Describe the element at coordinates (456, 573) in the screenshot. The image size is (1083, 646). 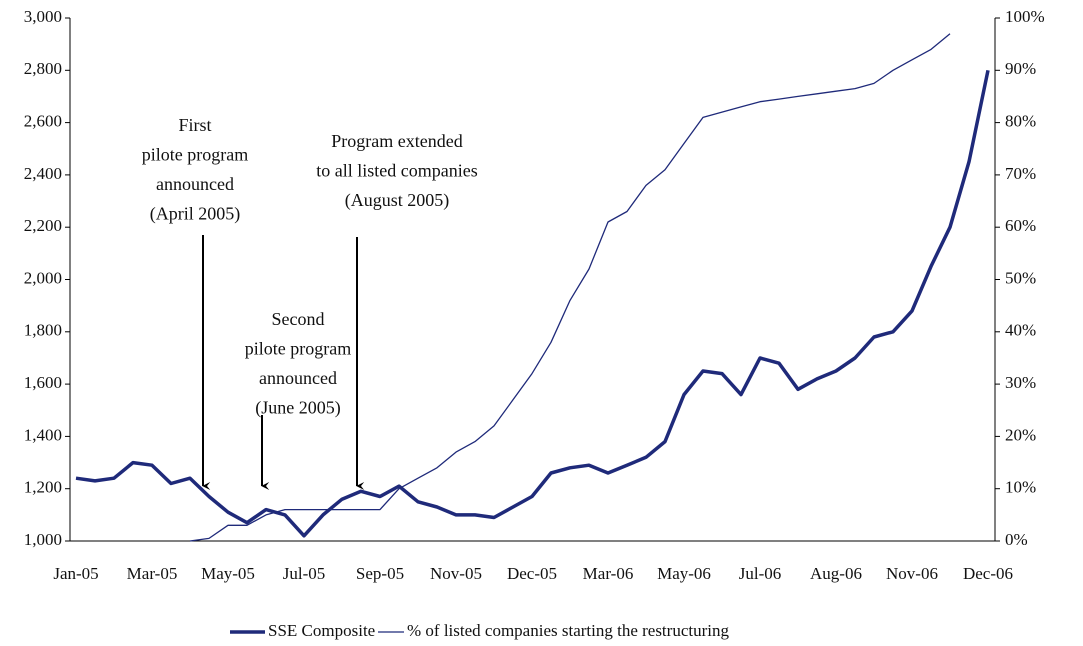
I see `x-tick-label: Nov-05` at that location.